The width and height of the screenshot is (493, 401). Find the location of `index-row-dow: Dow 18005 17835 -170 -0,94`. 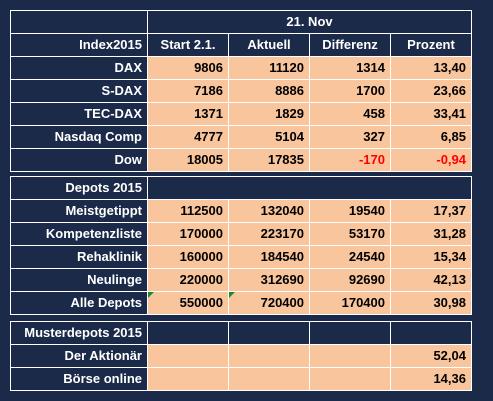

index-row-dow: Dow 18005 17835 -170 -0,94 is located at coordinates (241, 160).